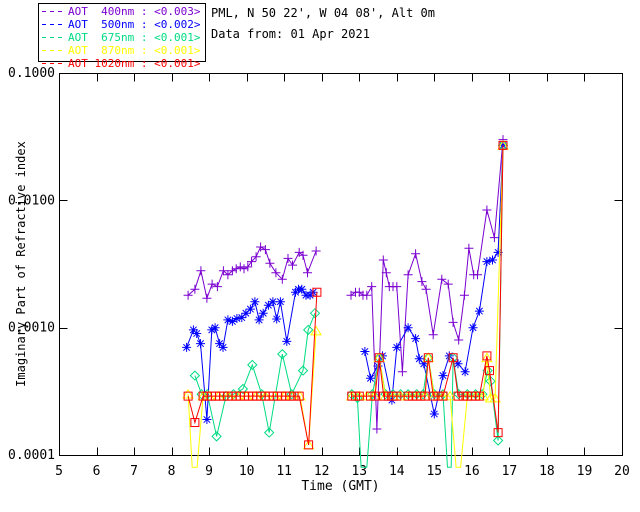 This screenshot has width=640, height=512. I want to click on y-tick-label: 0.0100, so click(31, 200).